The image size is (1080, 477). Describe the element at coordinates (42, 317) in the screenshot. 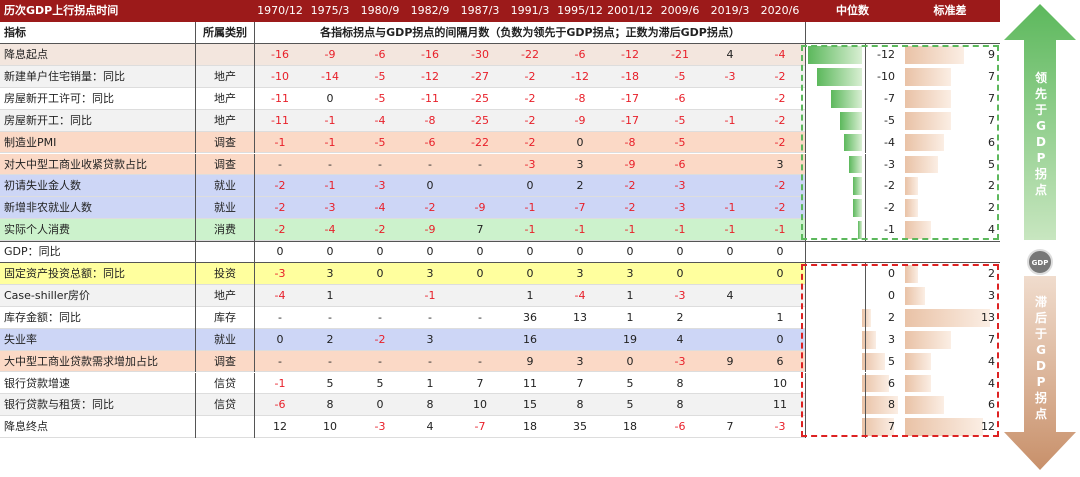

I see `indicator-name: 库存金额：同比` at that location.